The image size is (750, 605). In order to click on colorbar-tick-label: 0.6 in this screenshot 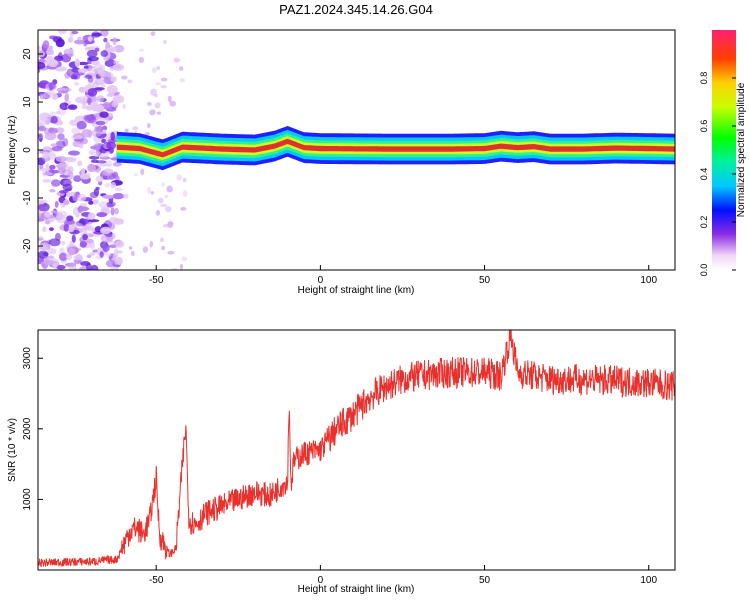, I will do `click(704, 126)`.